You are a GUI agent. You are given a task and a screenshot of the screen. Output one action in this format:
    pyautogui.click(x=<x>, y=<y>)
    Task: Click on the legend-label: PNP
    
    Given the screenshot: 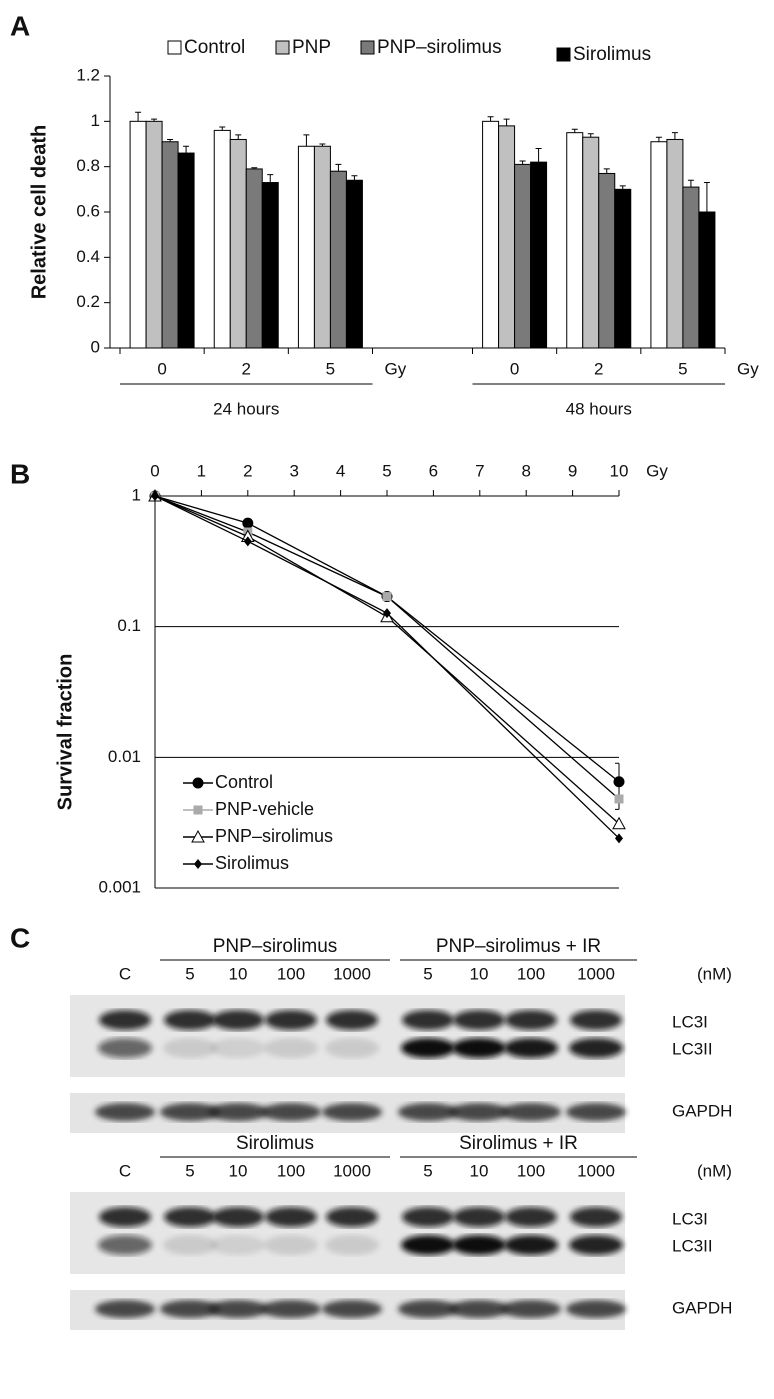 What is the action you would take?
    pyautogui.click(x=311, y=47)
    